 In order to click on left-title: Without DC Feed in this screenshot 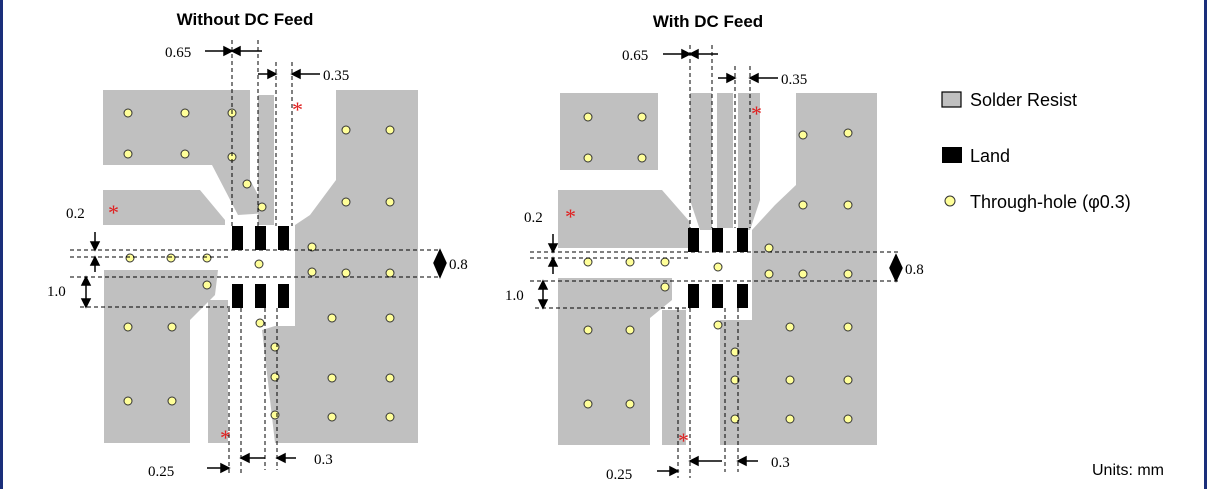, I will do `click(245, 19)`.